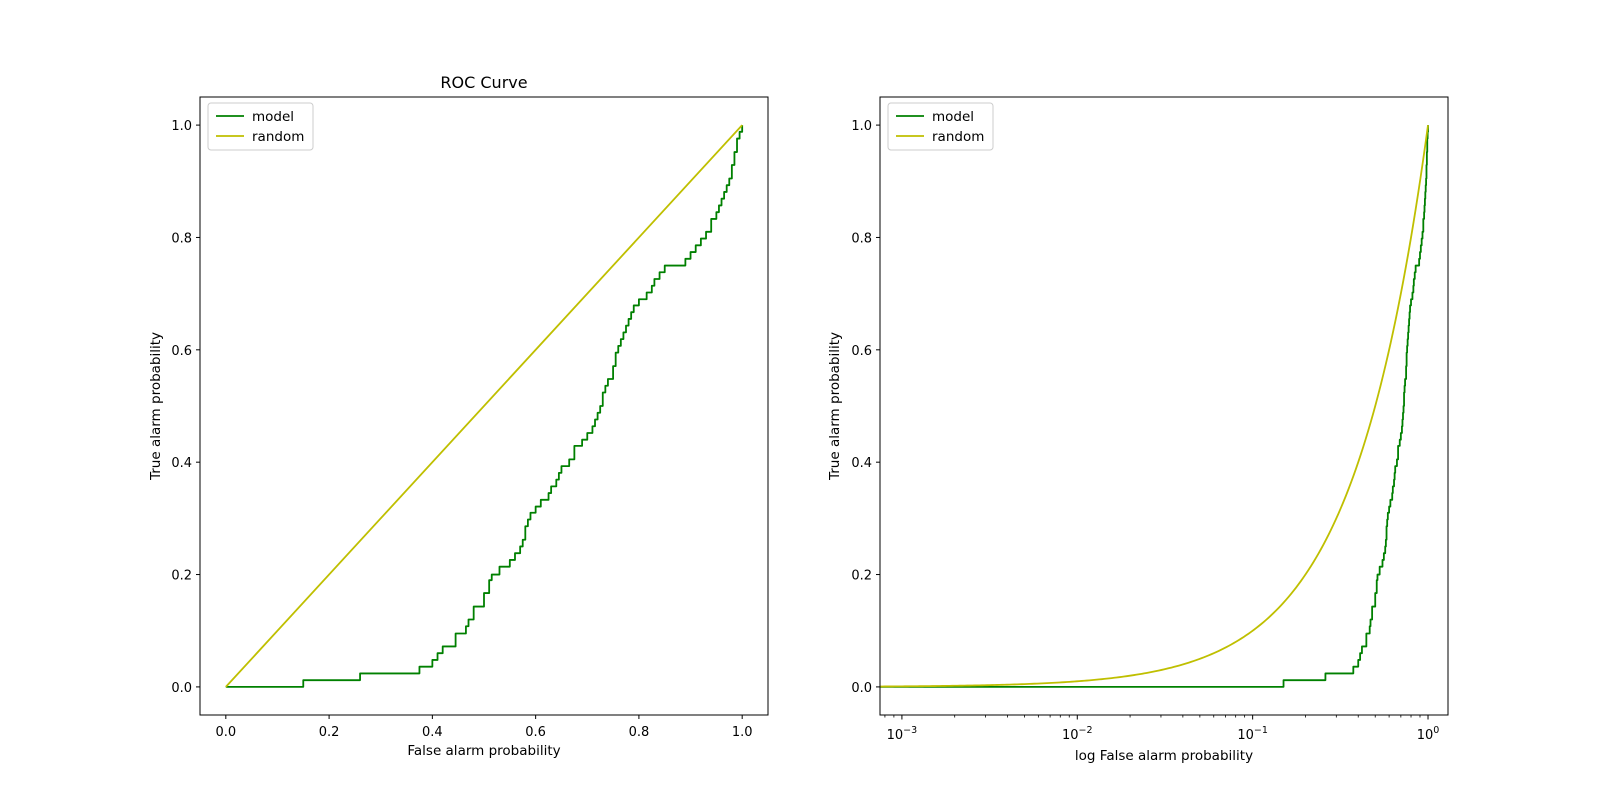  Describe the element at coordinates (639, 732) in the screenshot. I see `x-tick-label: 0.8` at that location.